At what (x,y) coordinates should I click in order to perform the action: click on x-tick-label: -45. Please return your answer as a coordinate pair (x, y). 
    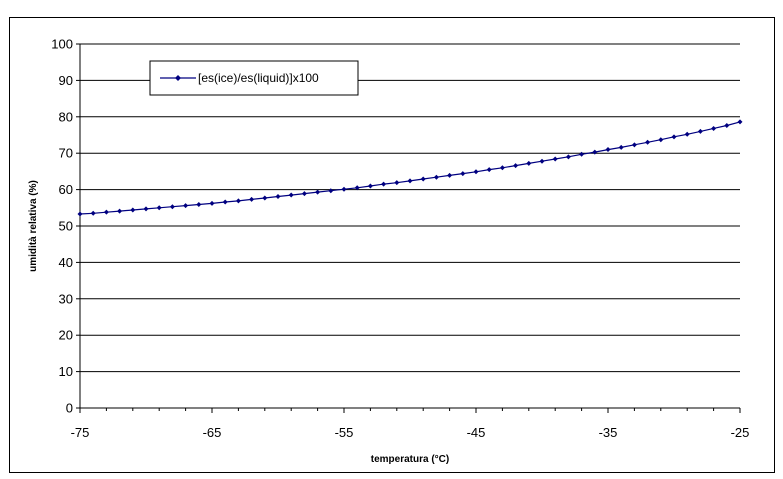
    Looking at the image, I should click on (476, 432).